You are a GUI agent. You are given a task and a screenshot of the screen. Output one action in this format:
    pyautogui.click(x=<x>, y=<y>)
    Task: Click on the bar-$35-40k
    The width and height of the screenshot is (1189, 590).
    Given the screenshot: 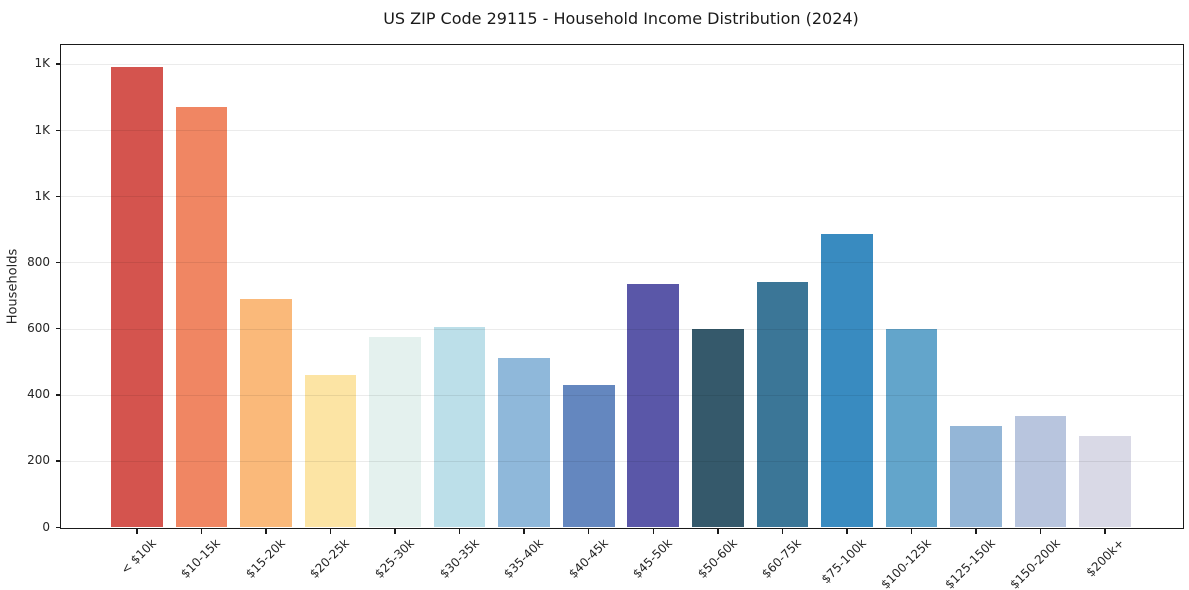 What is the action you would take?
    pyautogui.click(x=524, y=442)
    